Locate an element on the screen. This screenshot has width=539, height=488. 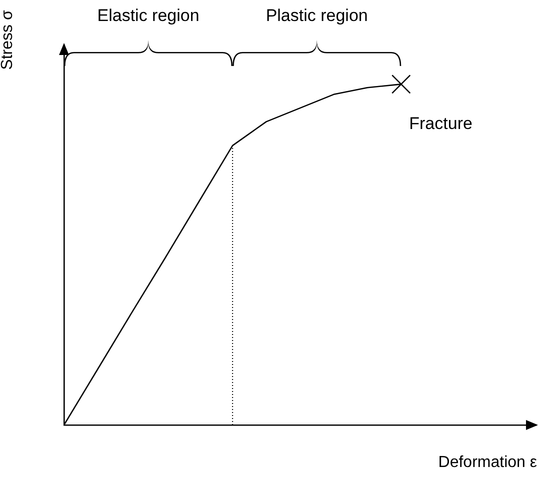
x-axis-title: Deformation ε is located at coordinates (487, 463).